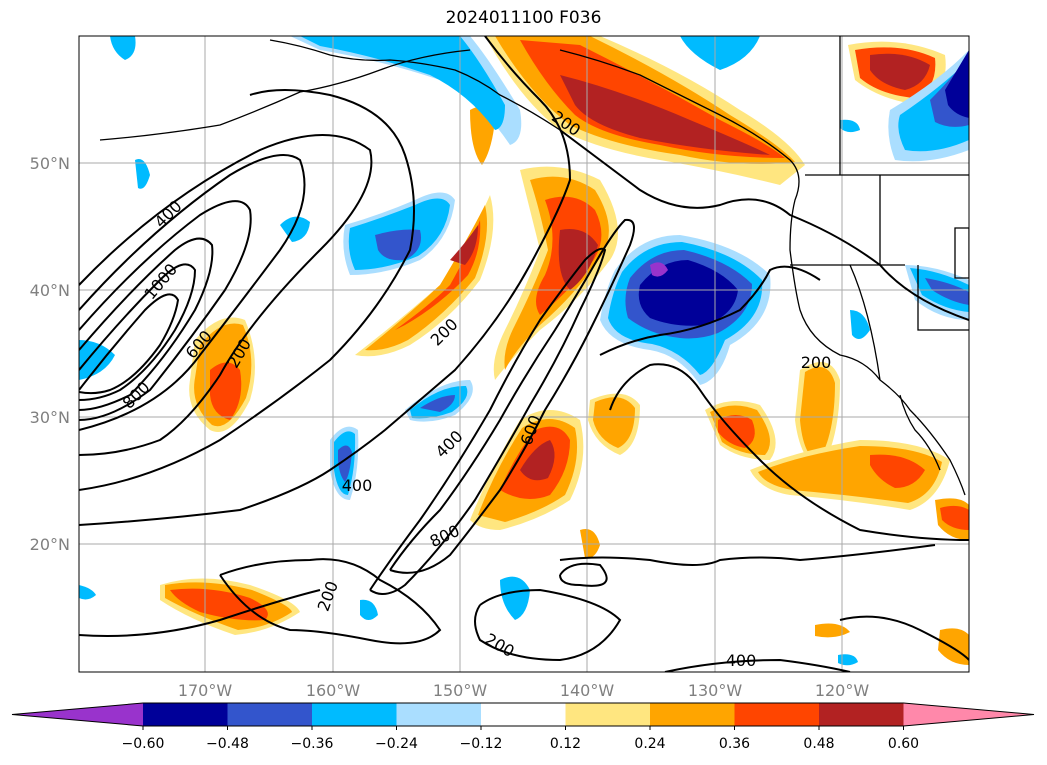 This screenshot has width=1047, height=765. What do you see at coordinates (565, 744) in the screenshot?
I see `colorbar-tick-label: 0.12` at bounding box center [565, 744].